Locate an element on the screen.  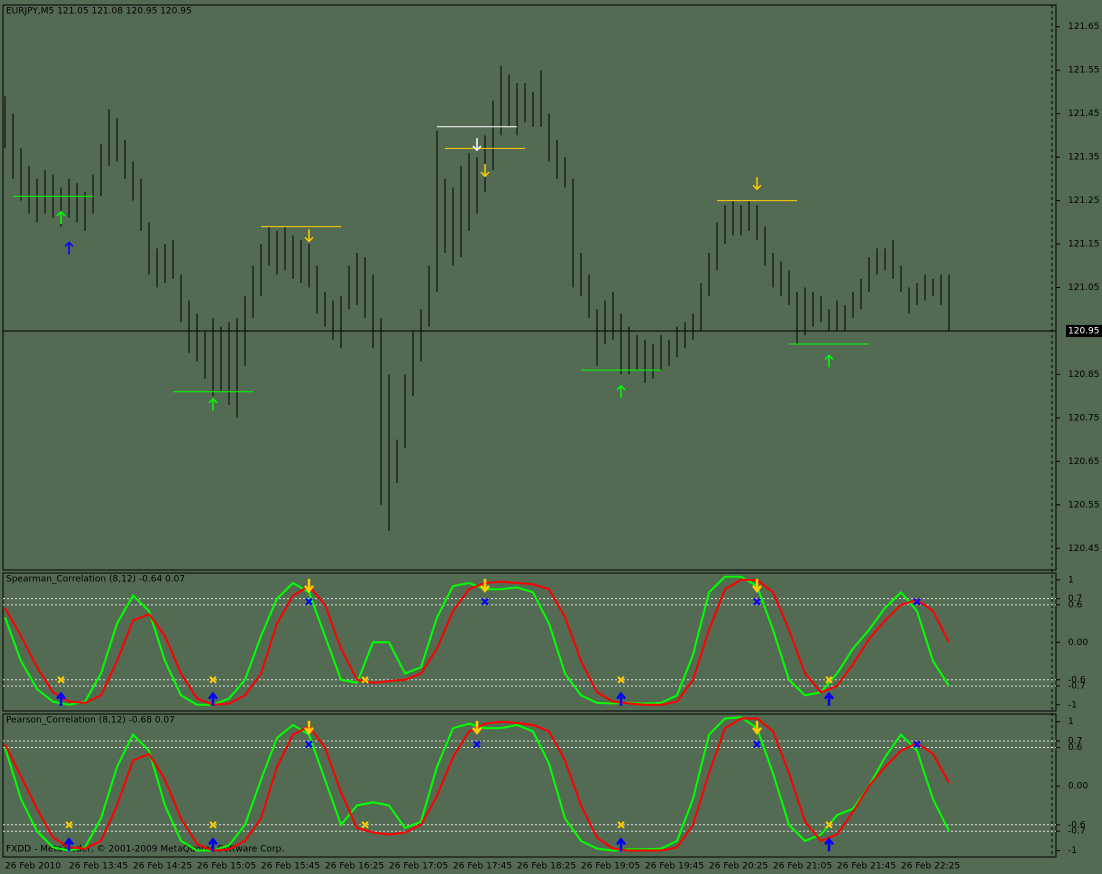
y-tick-label: 120.45 is located at coordinates (1084, 549).